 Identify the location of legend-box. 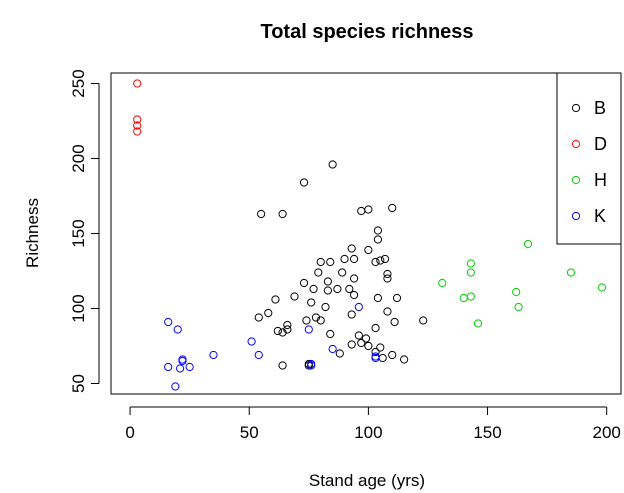
(589, 158).